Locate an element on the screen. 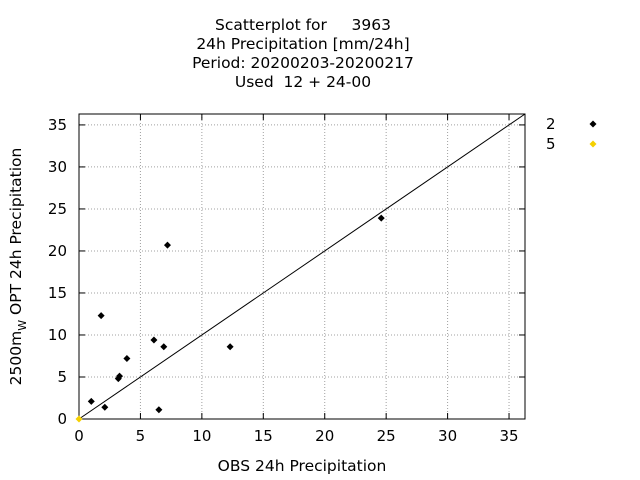 Image resolution: width=640 pixels, height=480 pixels. x-tick-label: 25 is located at coordinates (386, 436).